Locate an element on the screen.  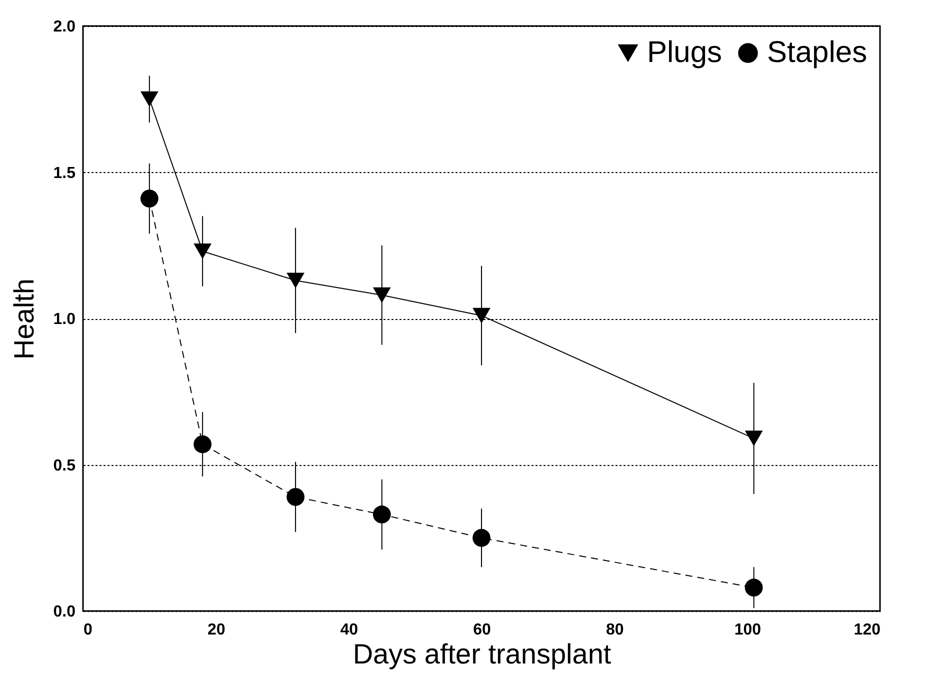
y-tick-label: 1.5 is located at coordinates (64, 173).